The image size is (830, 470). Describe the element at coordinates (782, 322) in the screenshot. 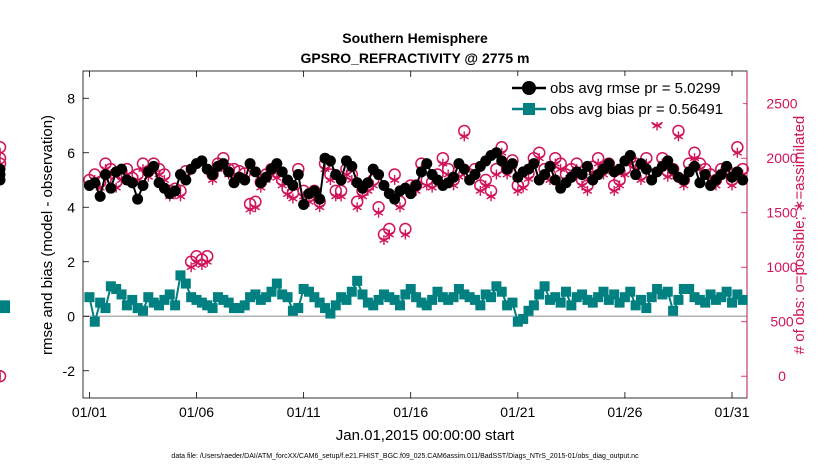

I see `y-right-tick-label: 500` at that location.